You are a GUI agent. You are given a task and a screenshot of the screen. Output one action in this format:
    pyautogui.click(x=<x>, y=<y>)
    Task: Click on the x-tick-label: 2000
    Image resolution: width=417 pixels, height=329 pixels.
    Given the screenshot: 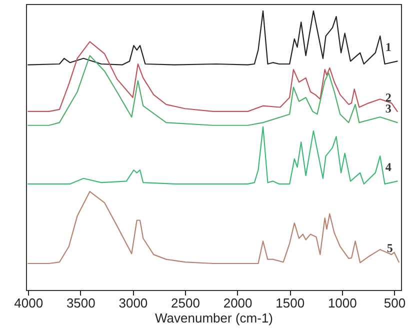 What is the action you would take?
    pyautogui.click(x=237, y=303)
    